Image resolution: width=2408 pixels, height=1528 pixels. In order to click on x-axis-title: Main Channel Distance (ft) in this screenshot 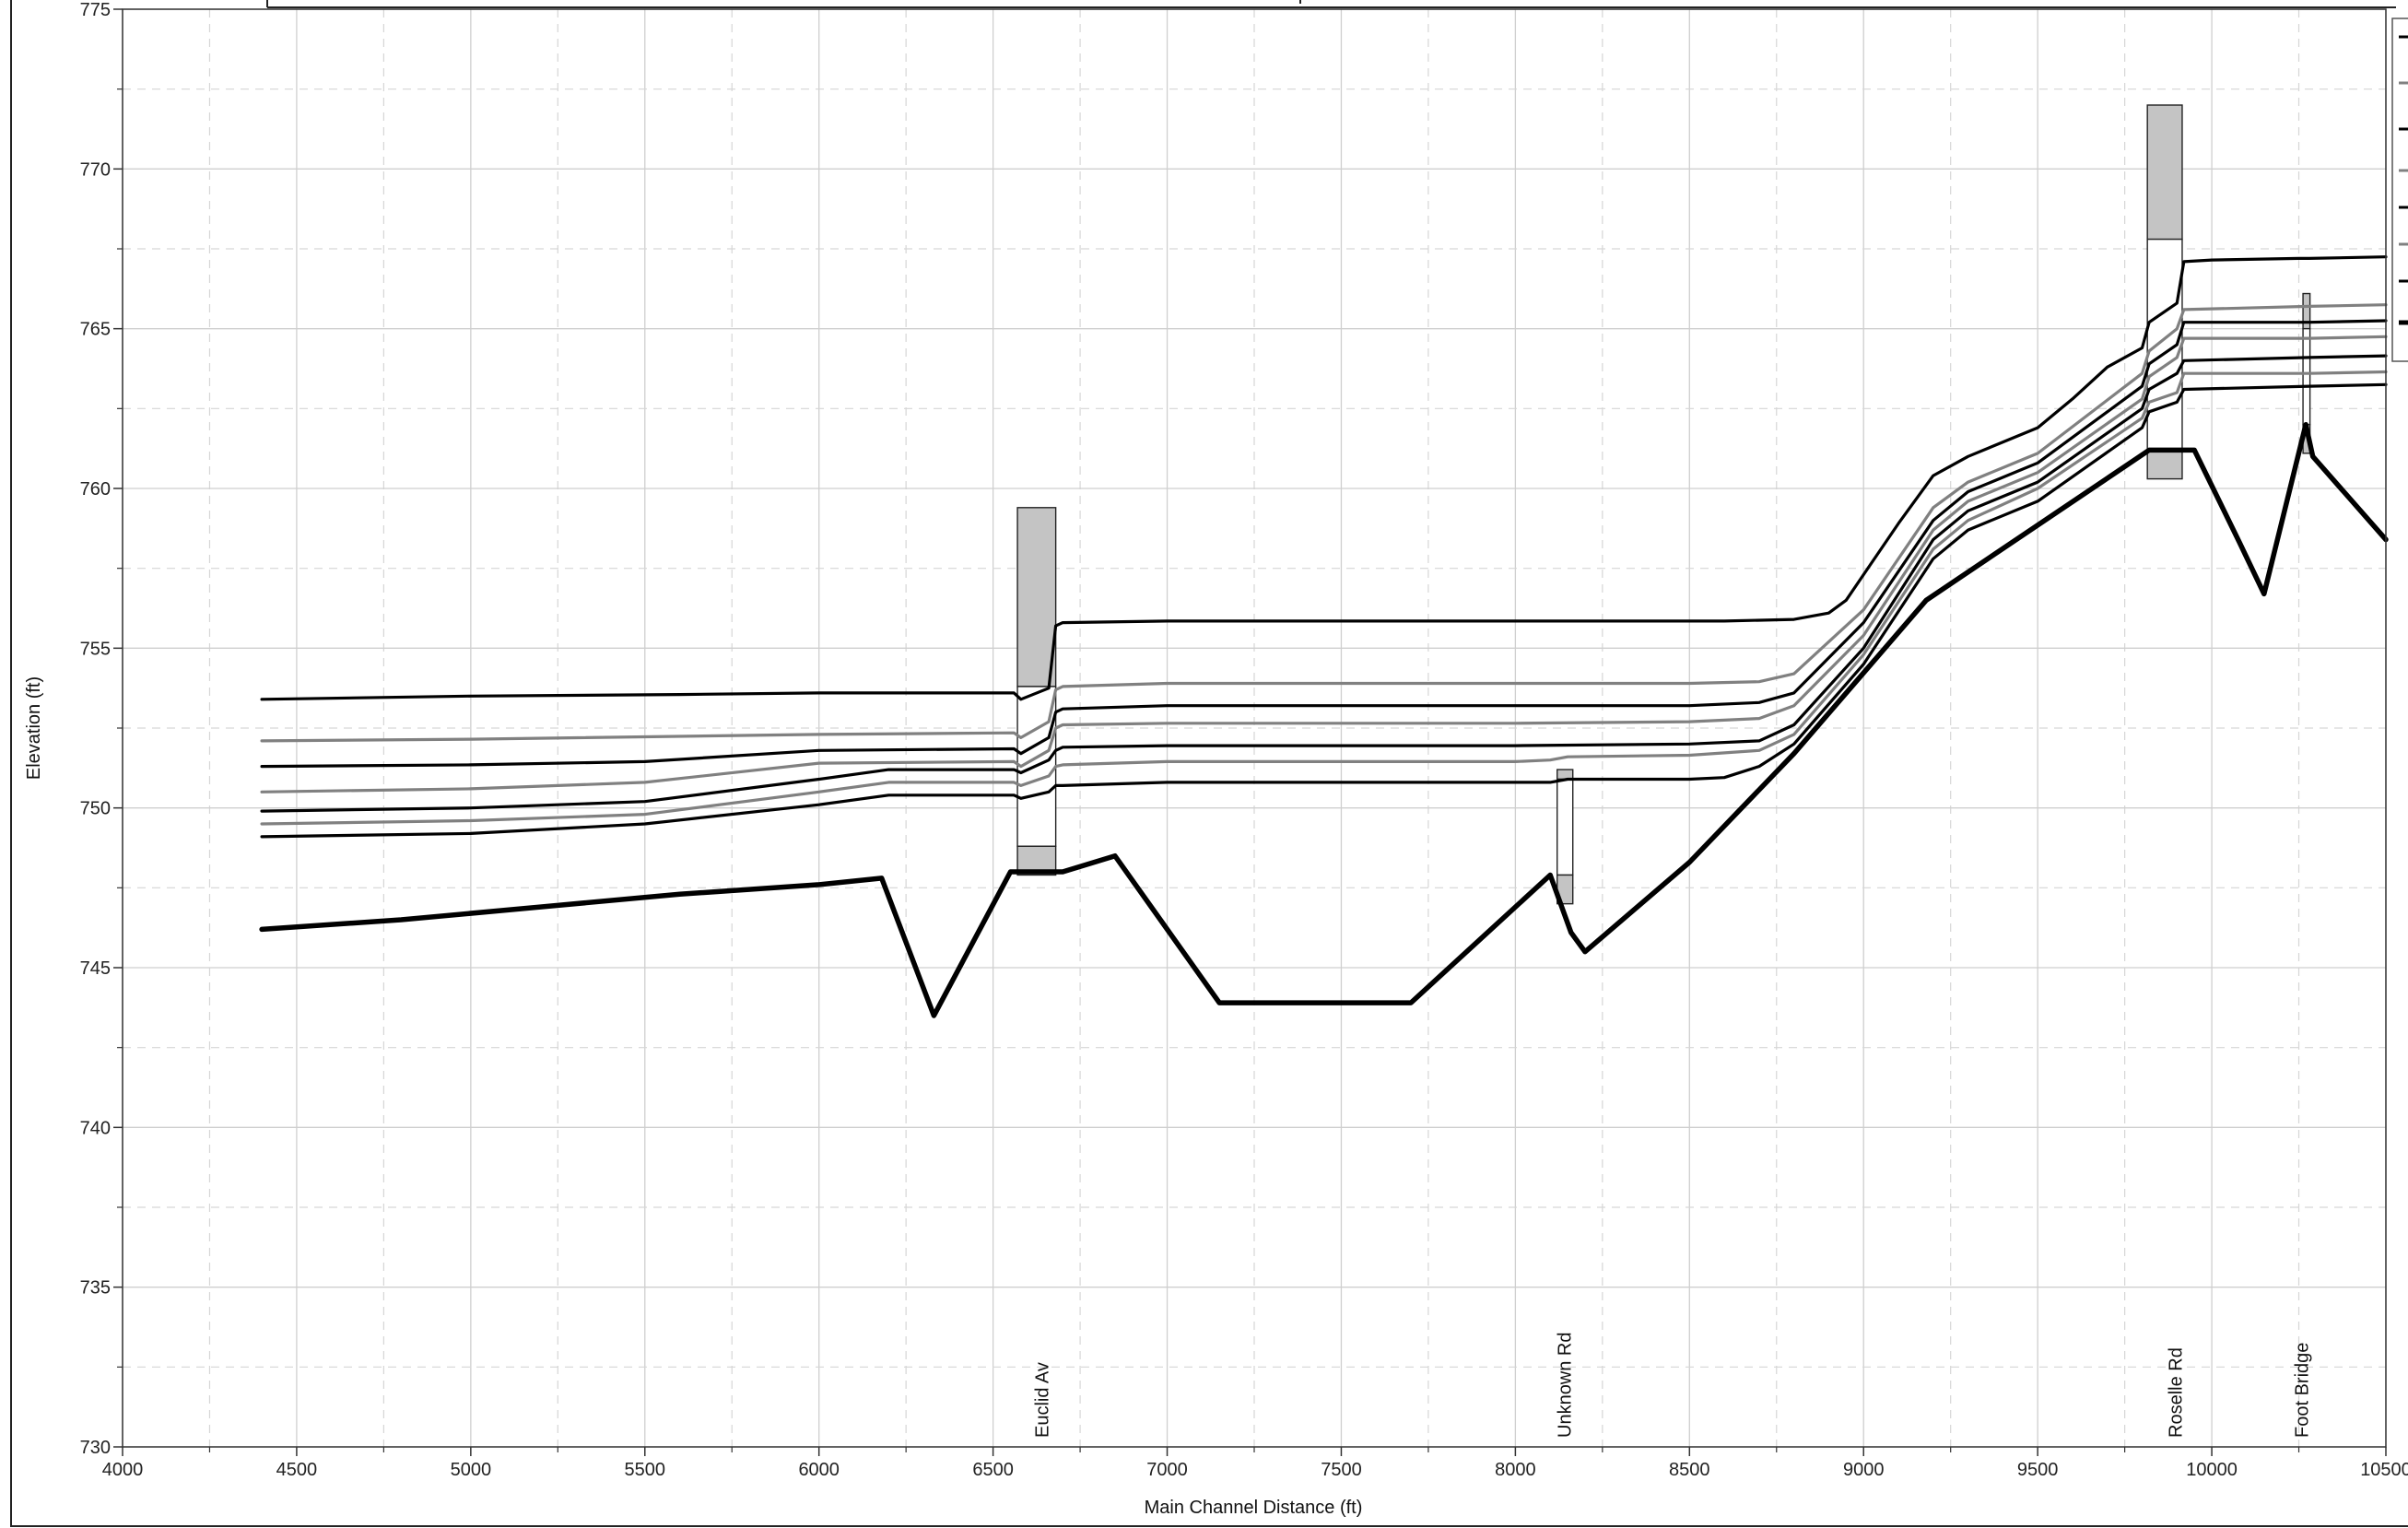, I will do `click(1254, 1508)`.